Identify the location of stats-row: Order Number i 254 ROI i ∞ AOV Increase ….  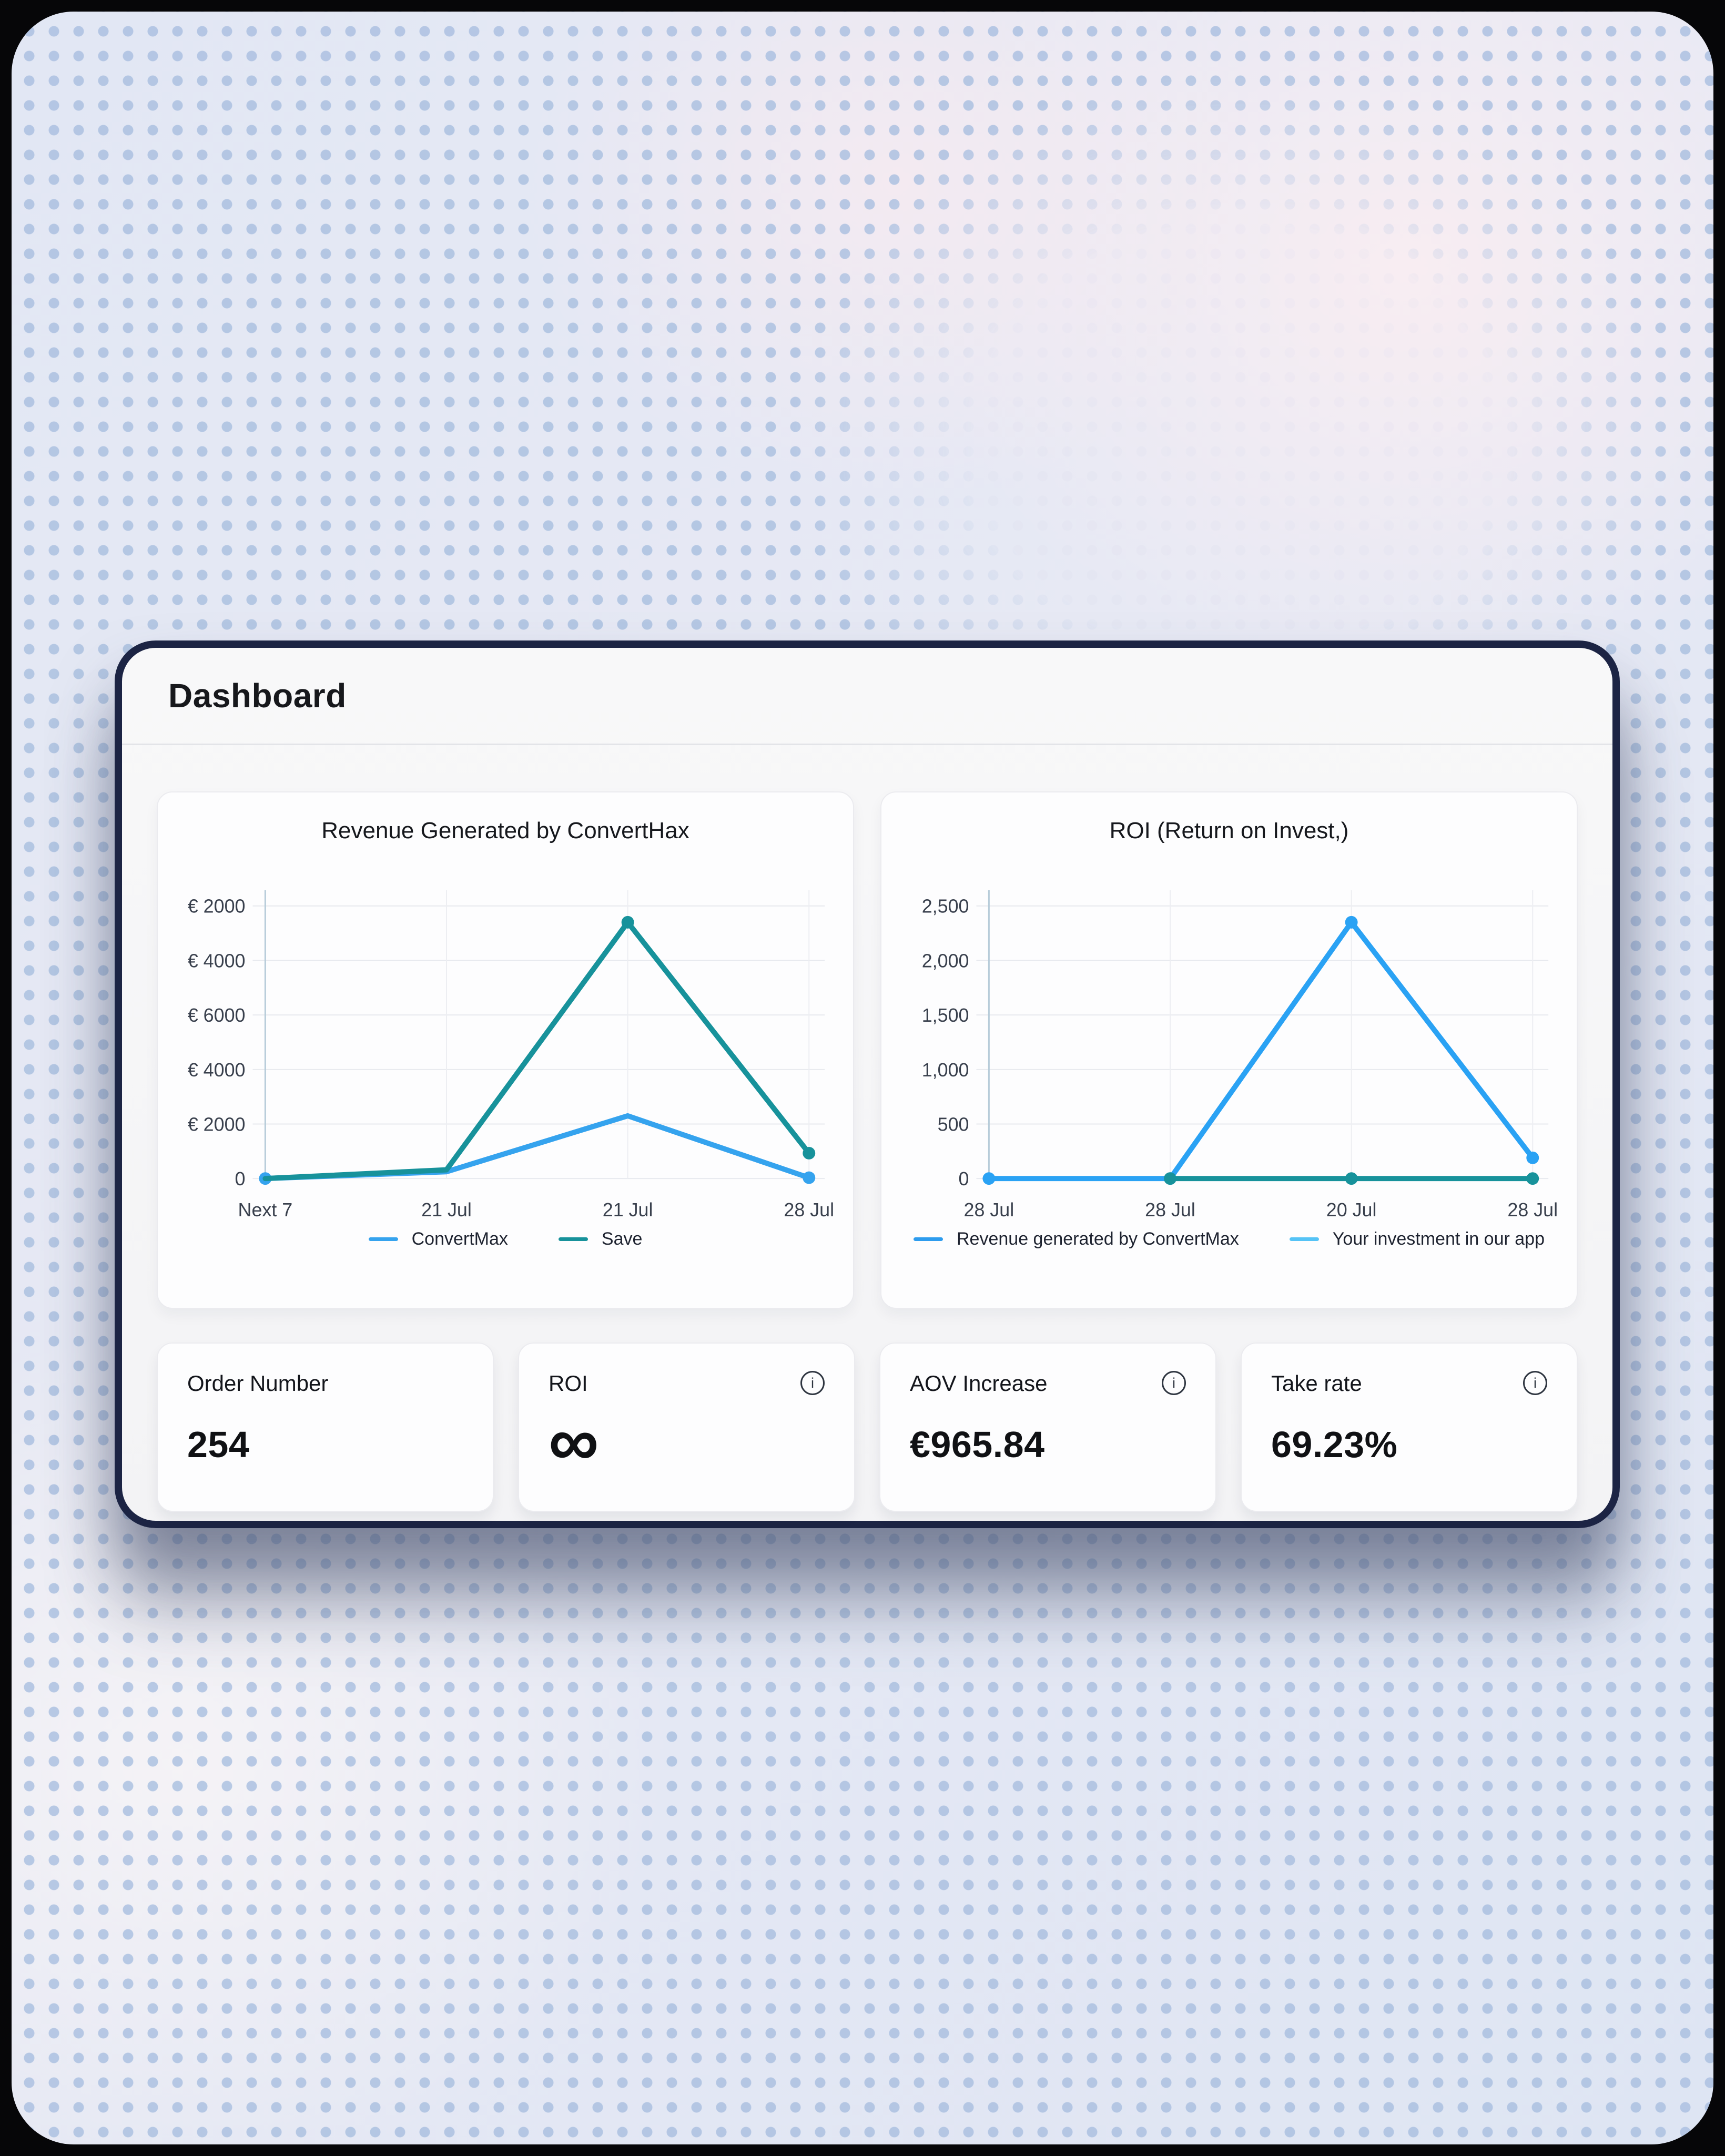
(867, 1427).